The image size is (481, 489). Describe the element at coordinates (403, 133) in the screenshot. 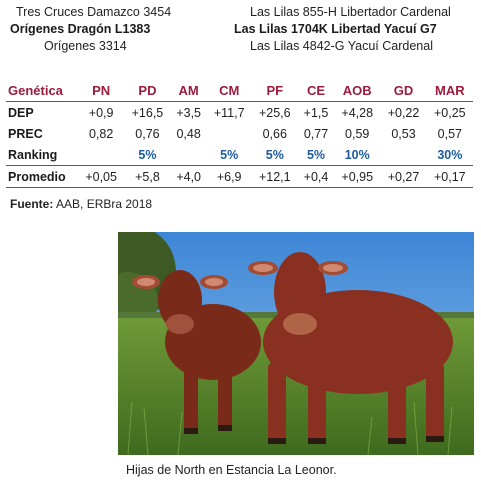

I see `table-cell: 0,53` at that location.